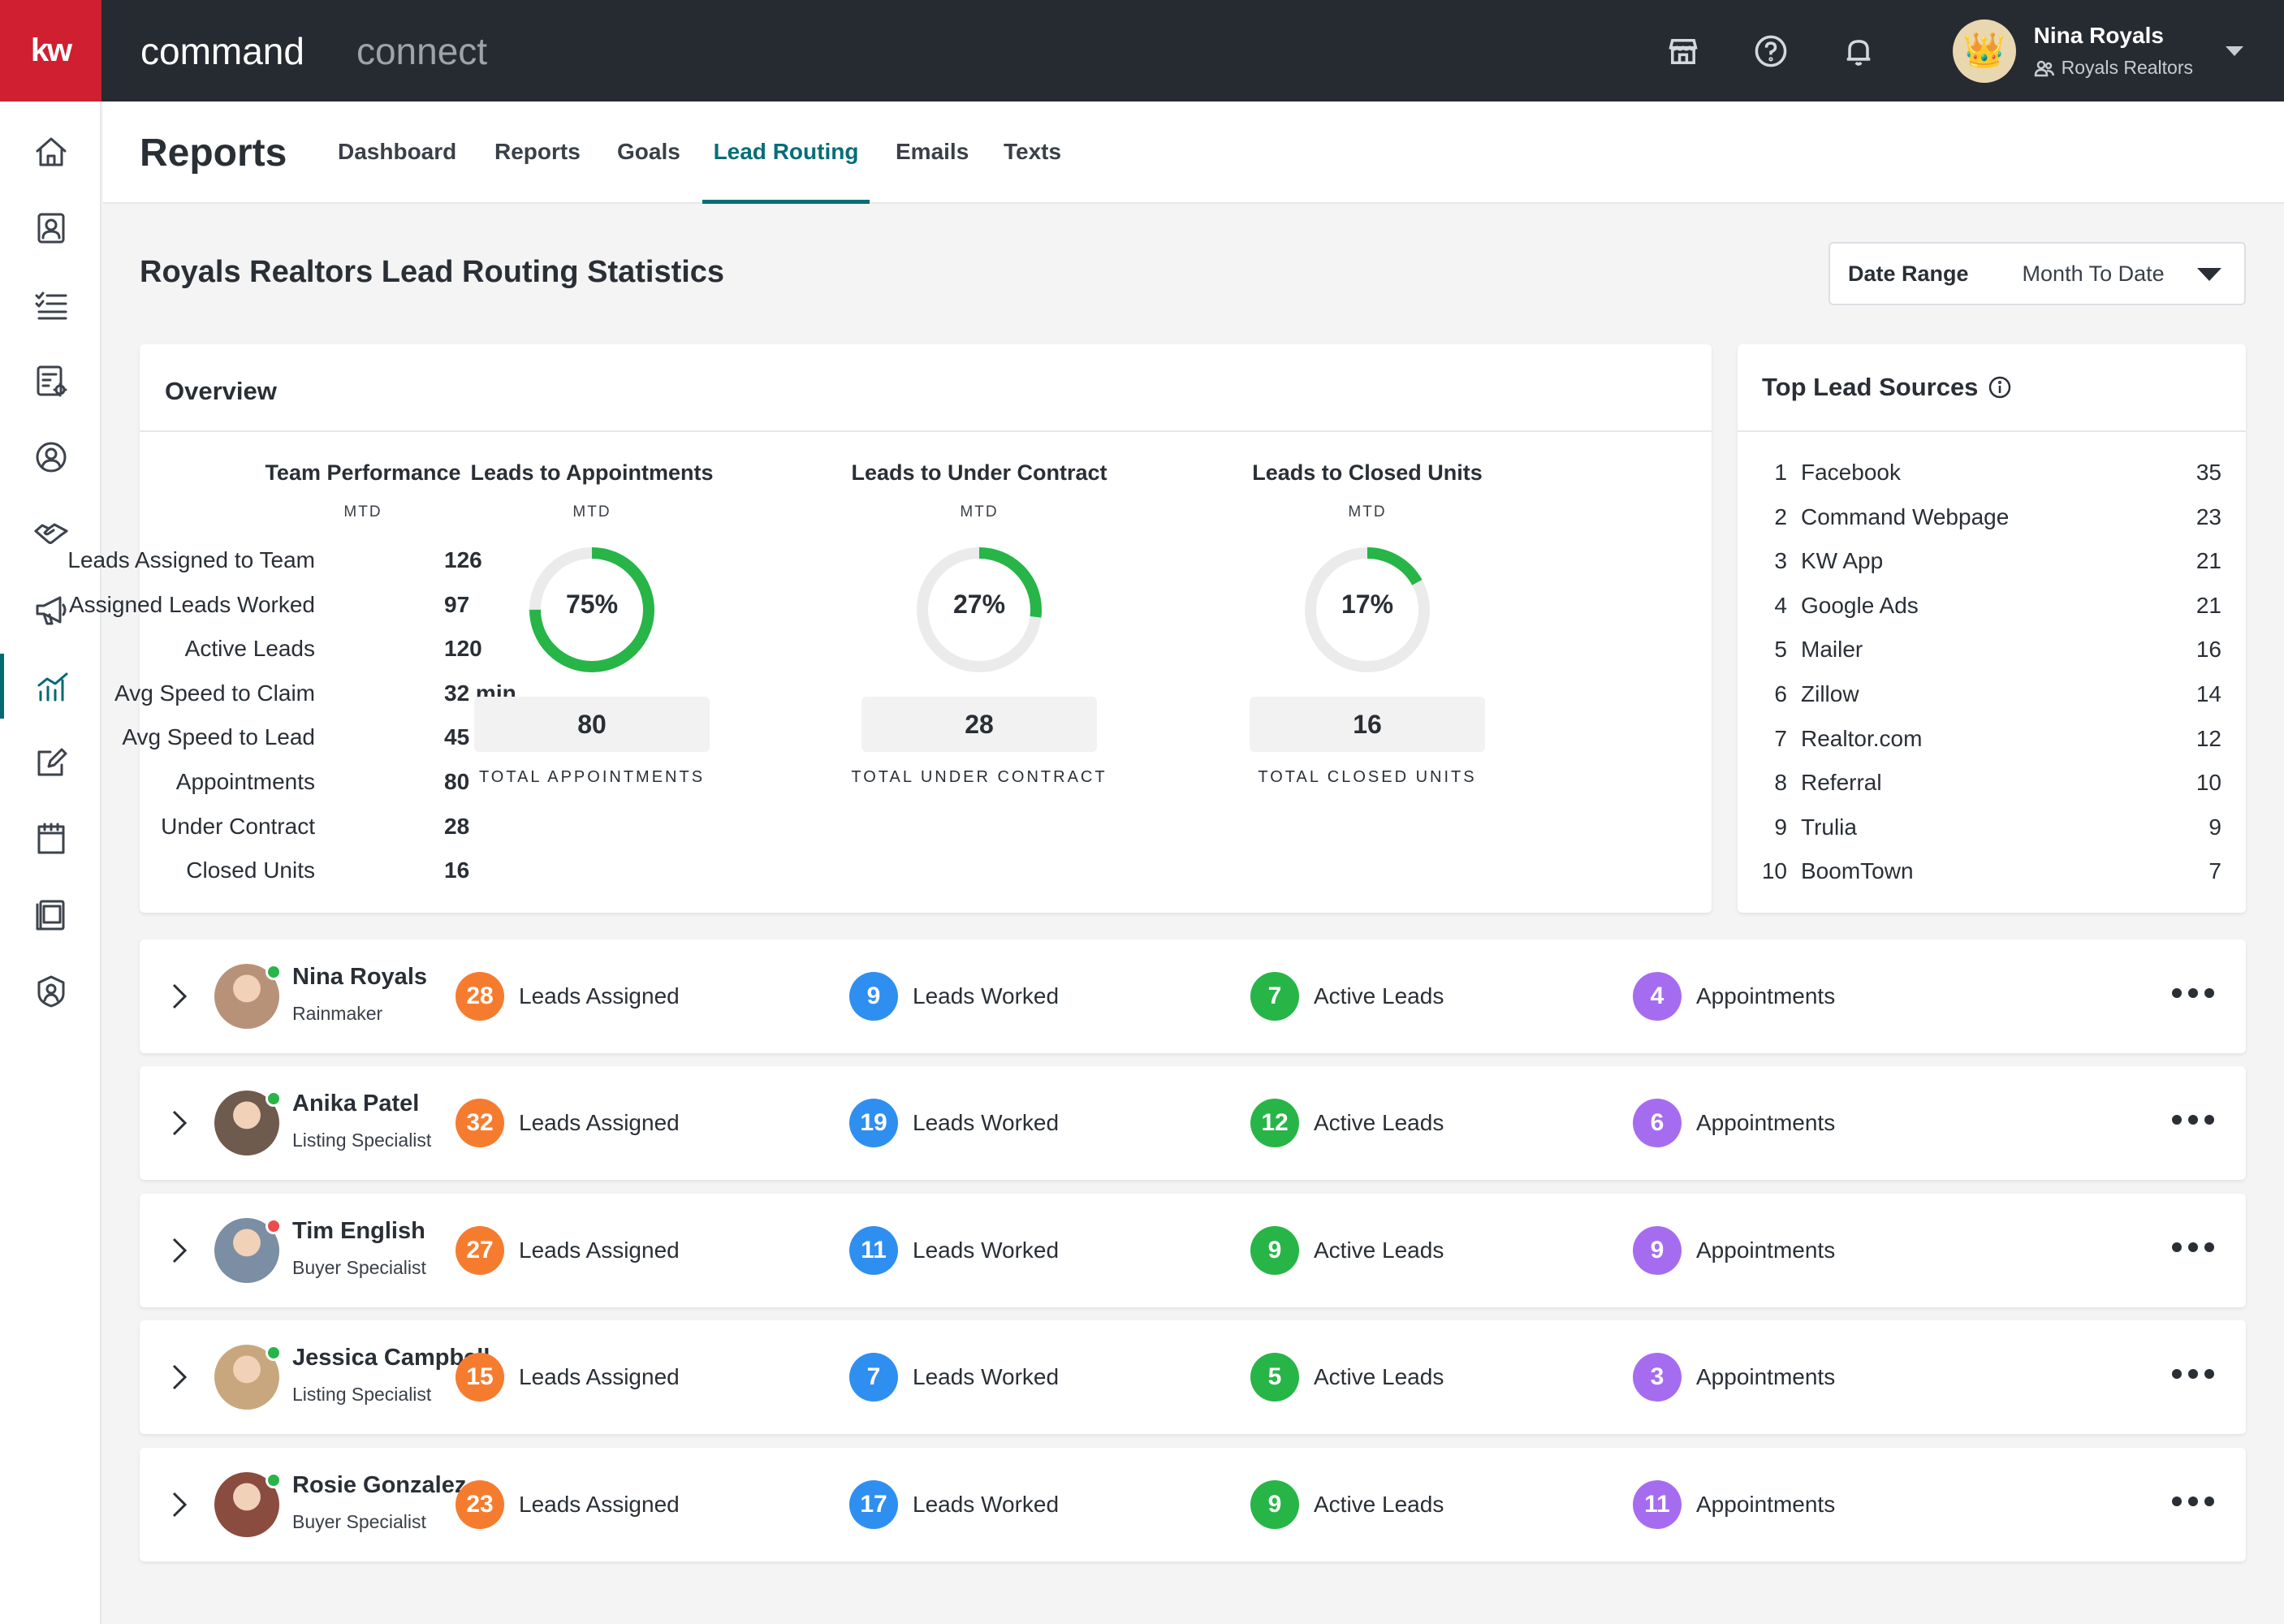 The width and height of the screenshot is (2284, 1624). Describe the element at coordinates (1274, 997) in the screenshot. I see `active-leads-count: 7` at that location.